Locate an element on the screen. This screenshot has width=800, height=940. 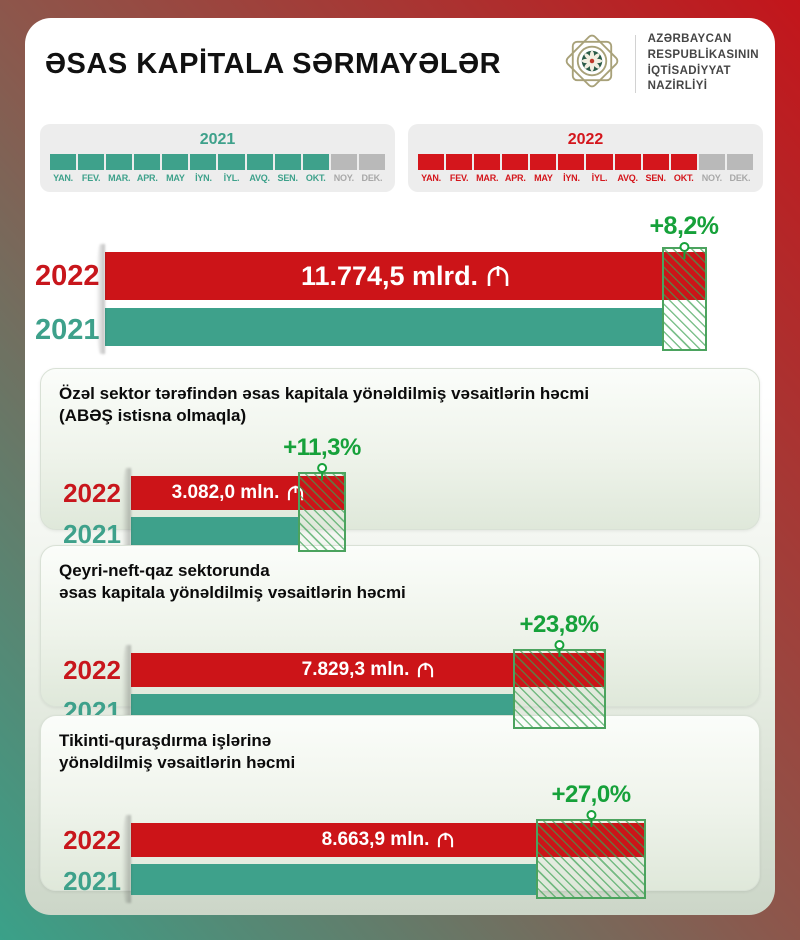
section-title-line: Qeyri-neft-qaz sektorunda is located at coordinates (164, 570).